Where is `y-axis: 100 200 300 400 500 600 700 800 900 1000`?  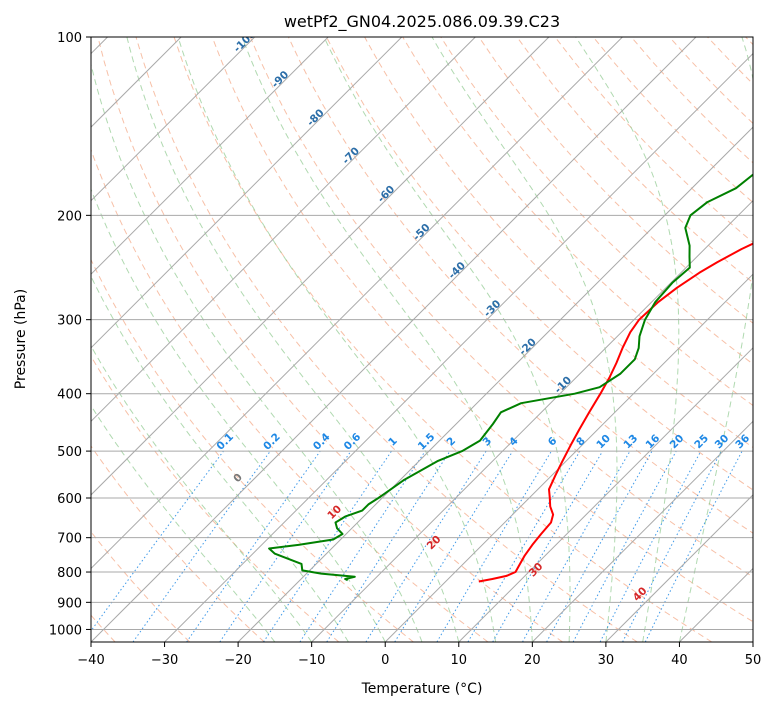 y-axis: 100 200 300 400 500 600 700 800 900 1000 is located at coordinates (70, 334).